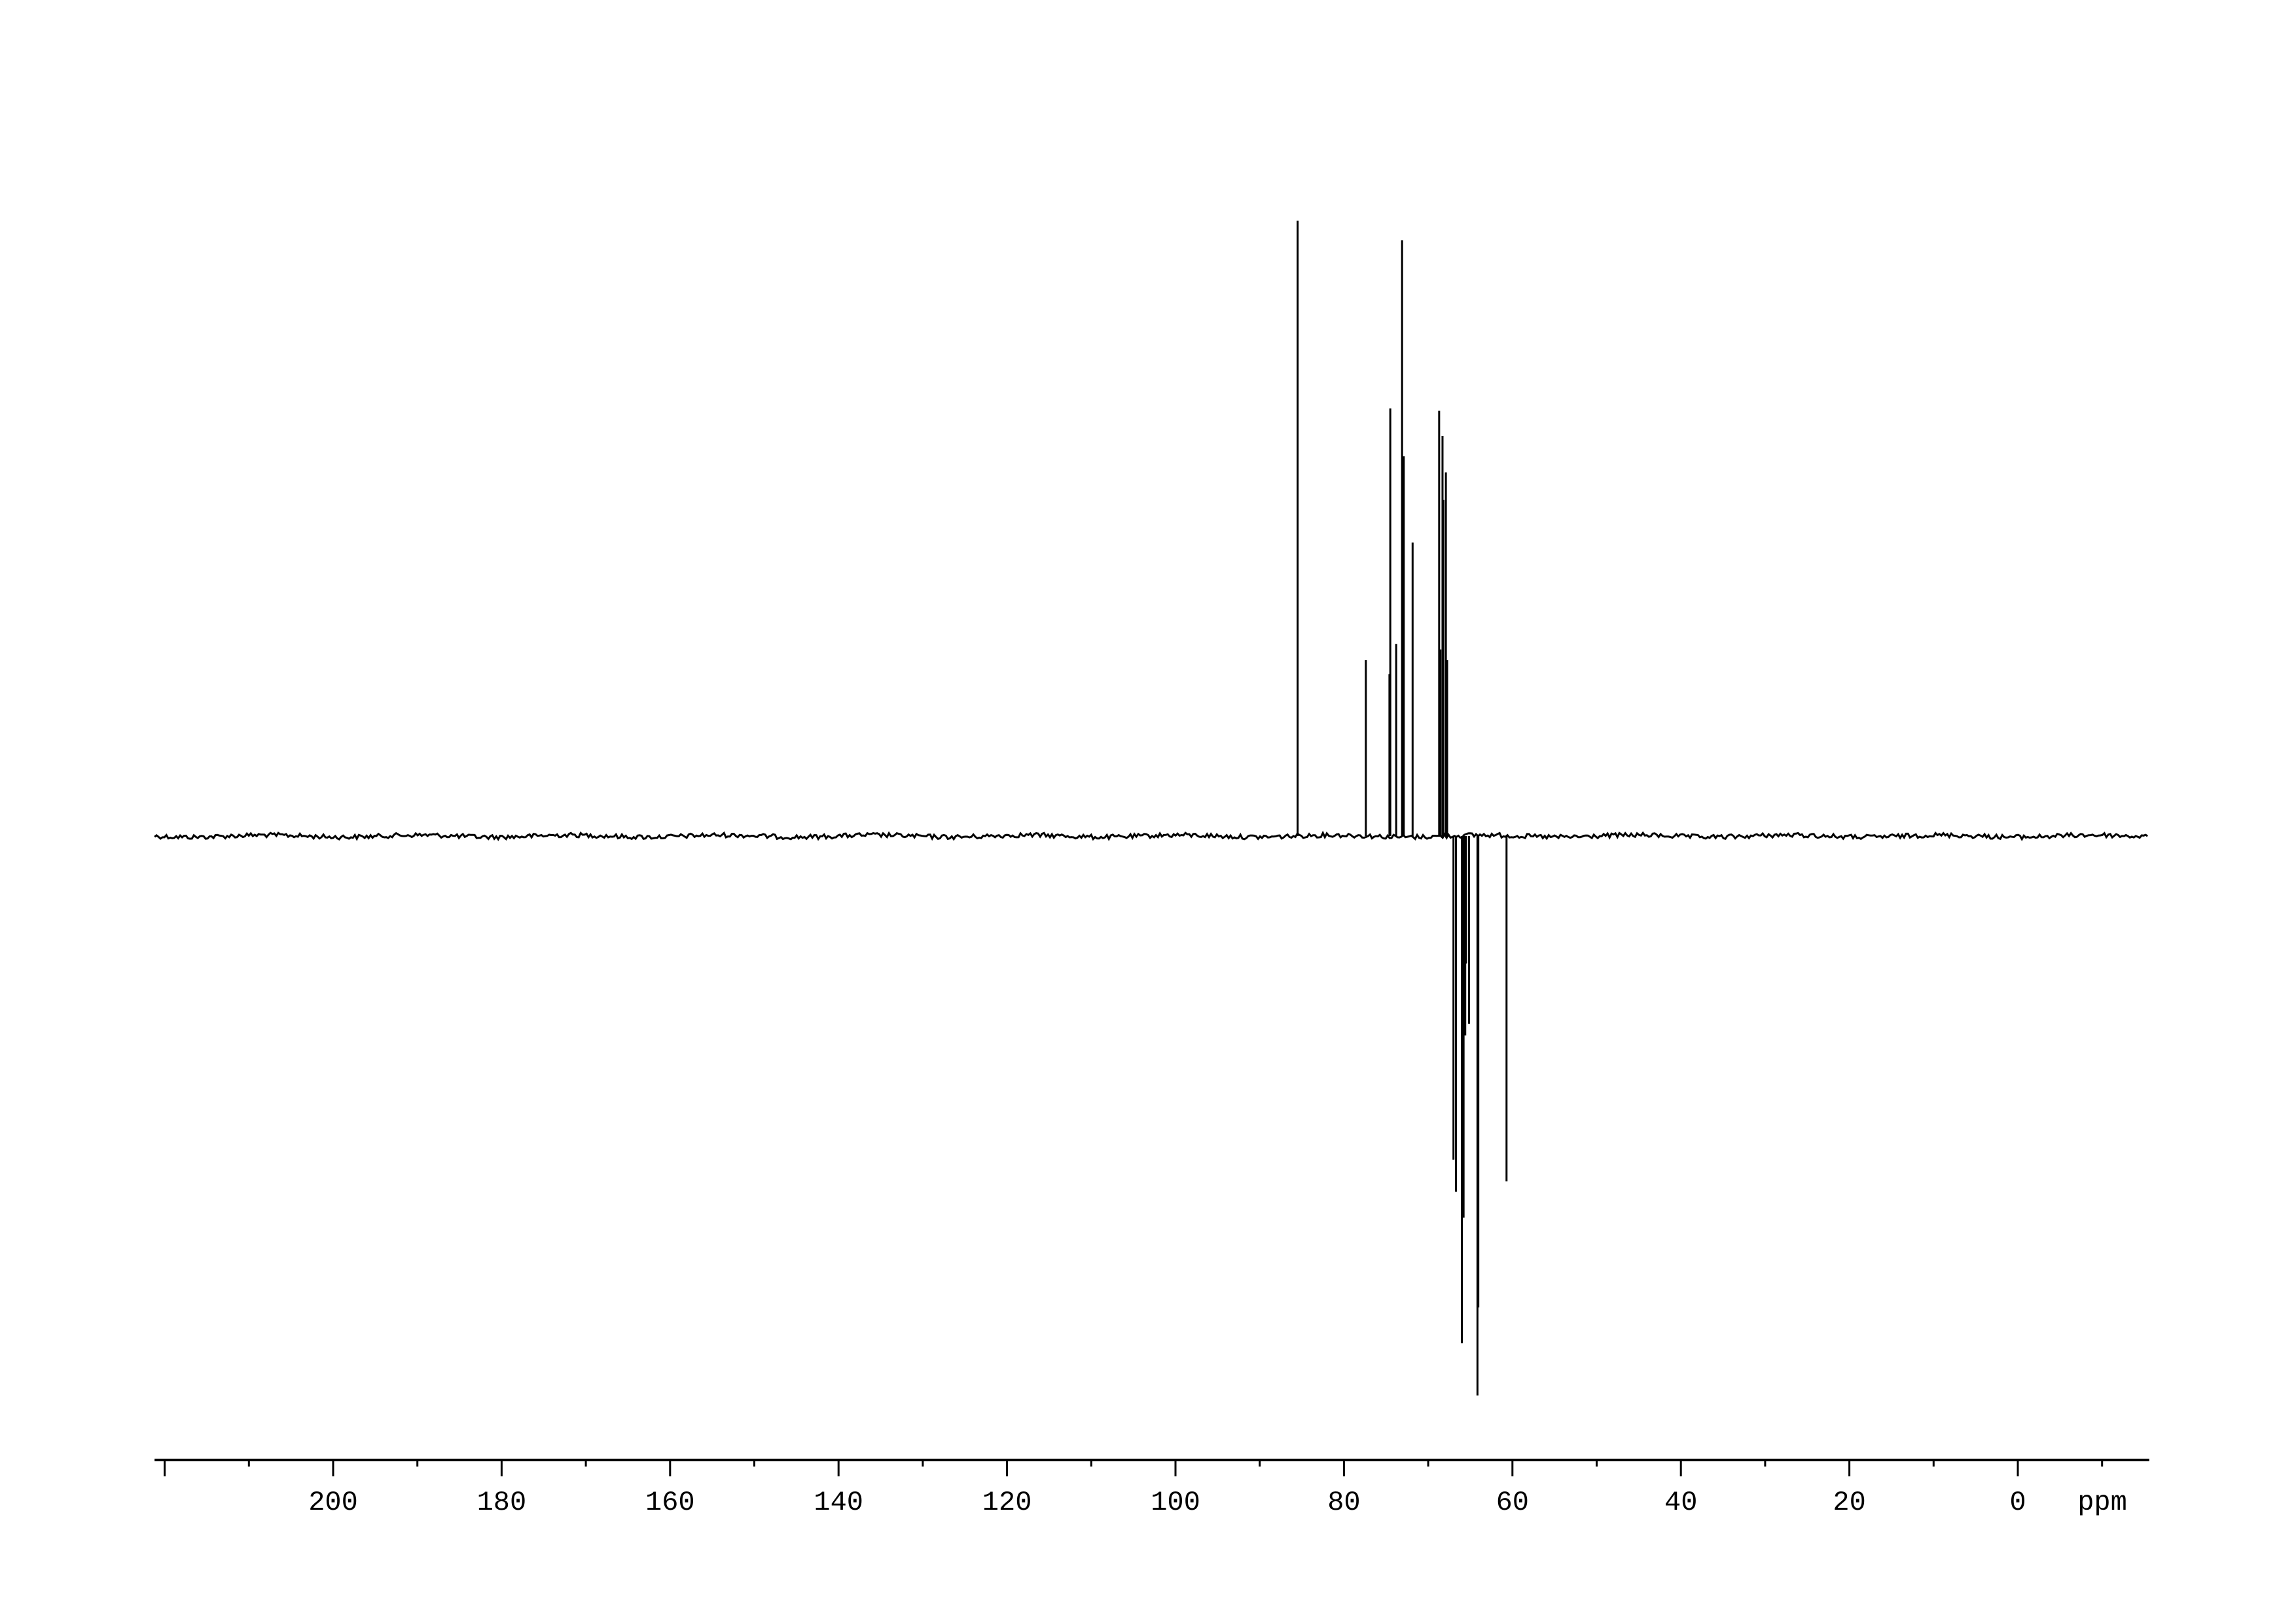  I want to click on spectrum-baseline, so click(1151, 835).